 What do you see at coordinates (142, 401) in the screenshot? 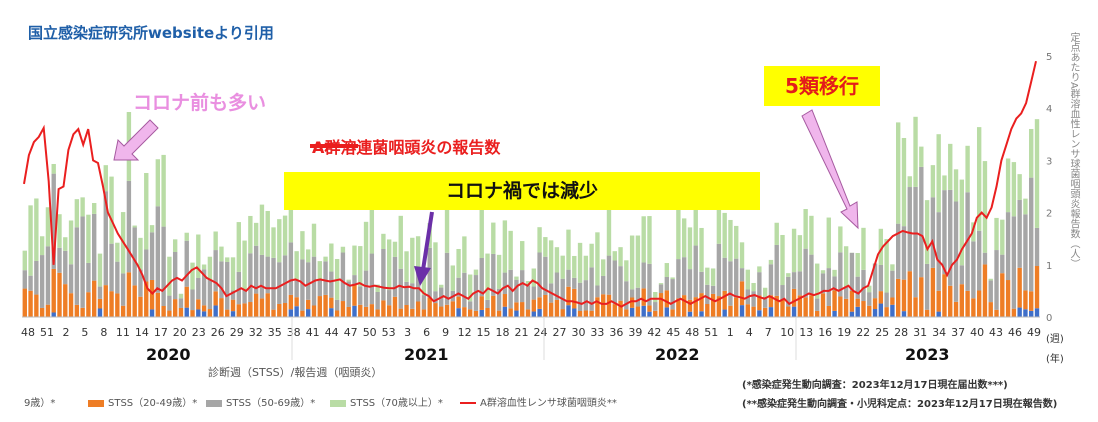
I see `legend-item-orange: STSS（20-49歳）*` at bounding box center [142, 401].